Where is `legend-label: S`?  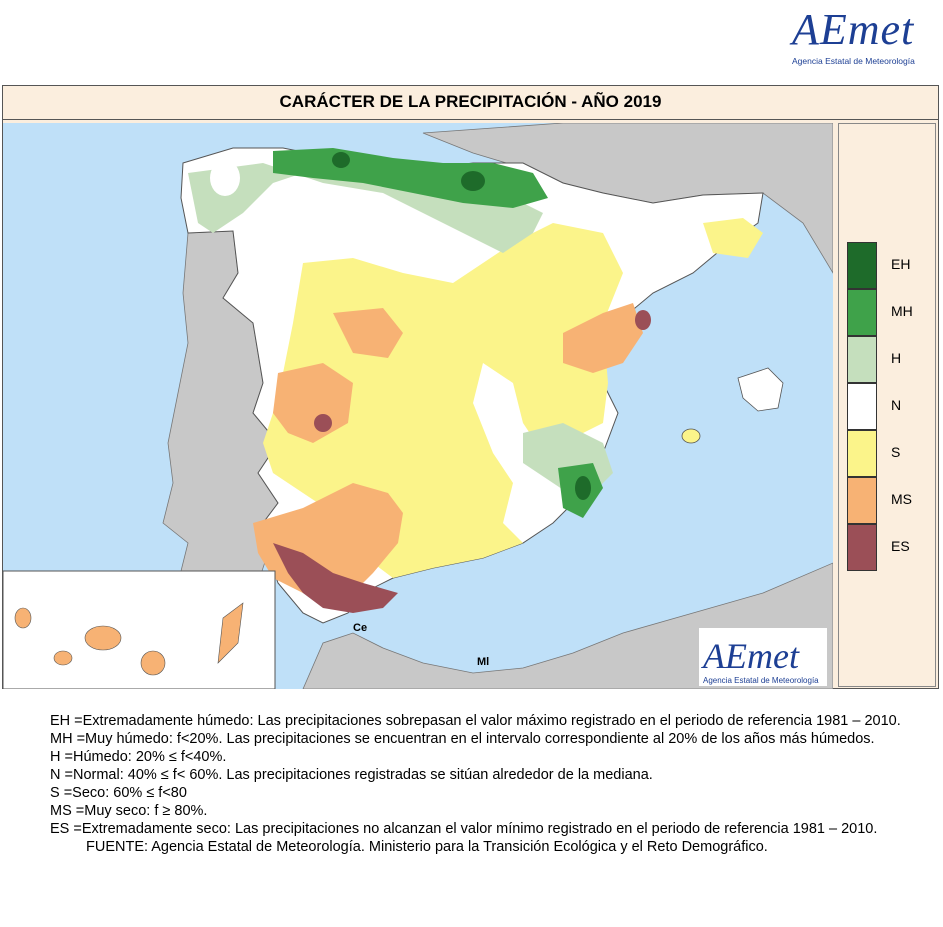 legend-label: S is located at coordinates (896, 452).